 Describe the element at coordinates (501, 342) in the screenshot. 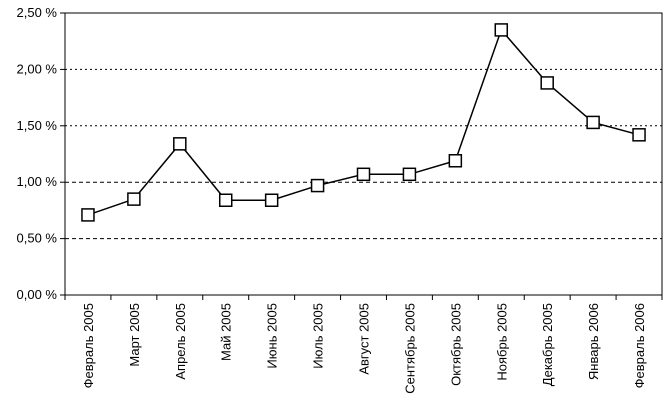

I see `x-tick-label: Ноябрь 2005` at that location.